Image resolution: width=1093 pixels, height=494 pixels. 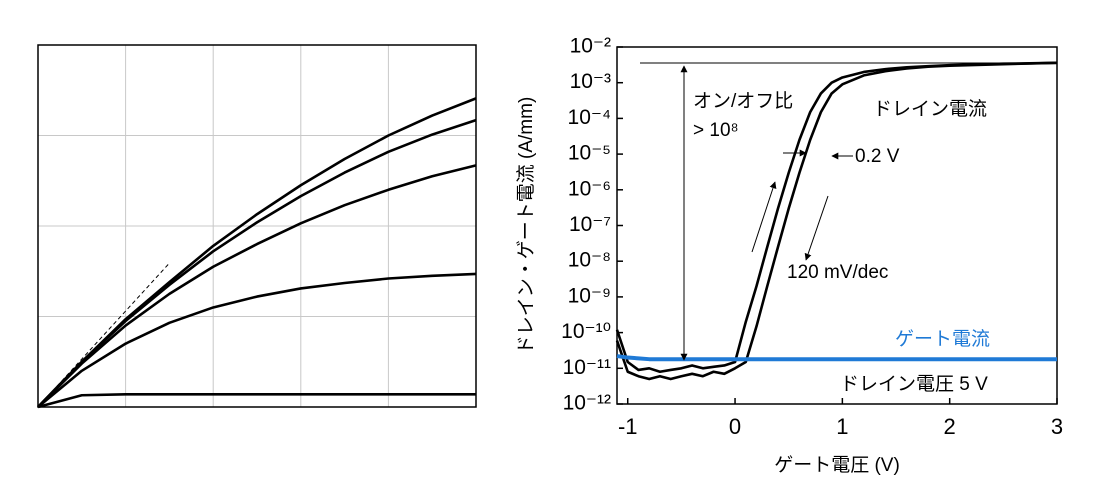 I want to click on y-tick-label: 10⁻⁴, so click(x=589, y=117).